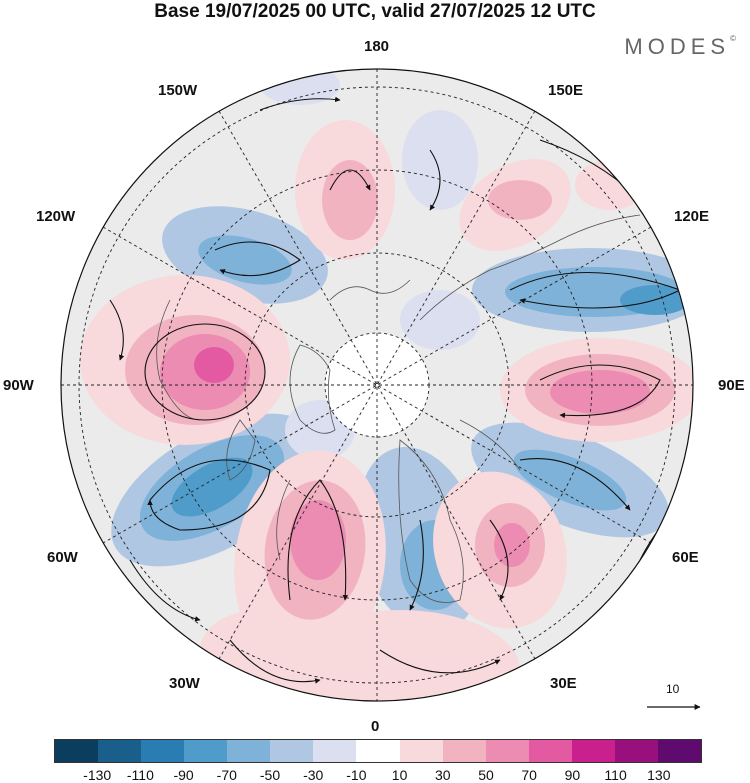 The height and width of the screenshot is (783, 750). Describe the element at coordinates (733, 38) in the screenshot. I see `brand-mark: ©` at that location.